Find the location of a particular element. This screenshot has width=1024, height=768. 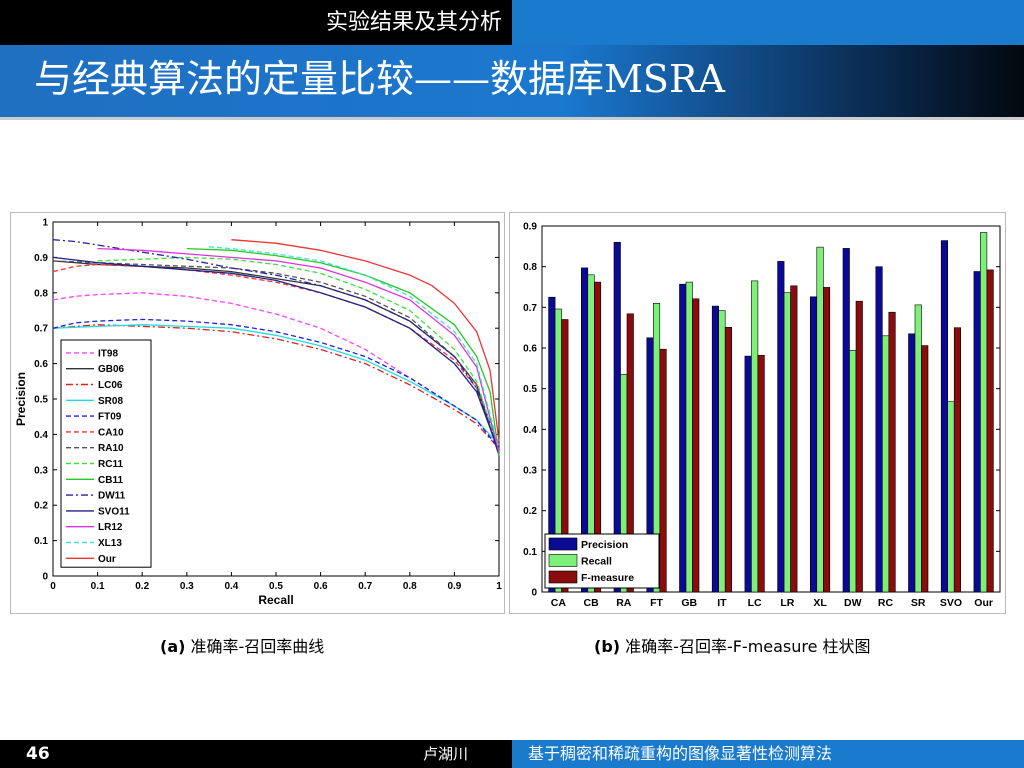

caption-b-text: 准确率-召回率-F-measure 柱状图 is located at coordinates (745, 646).